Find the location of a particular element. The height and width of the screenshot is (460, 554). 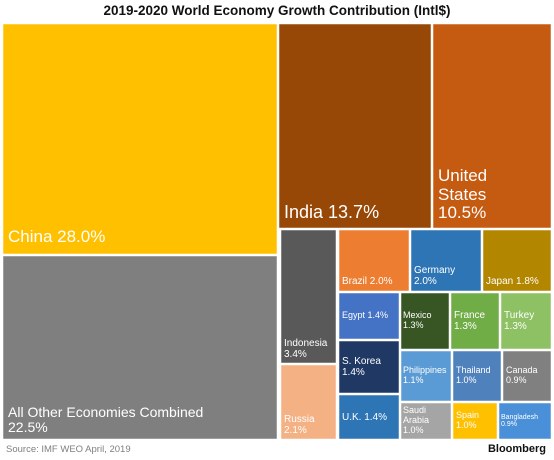

brand-logo: Bloomberg is located at coordinates (516, 449).